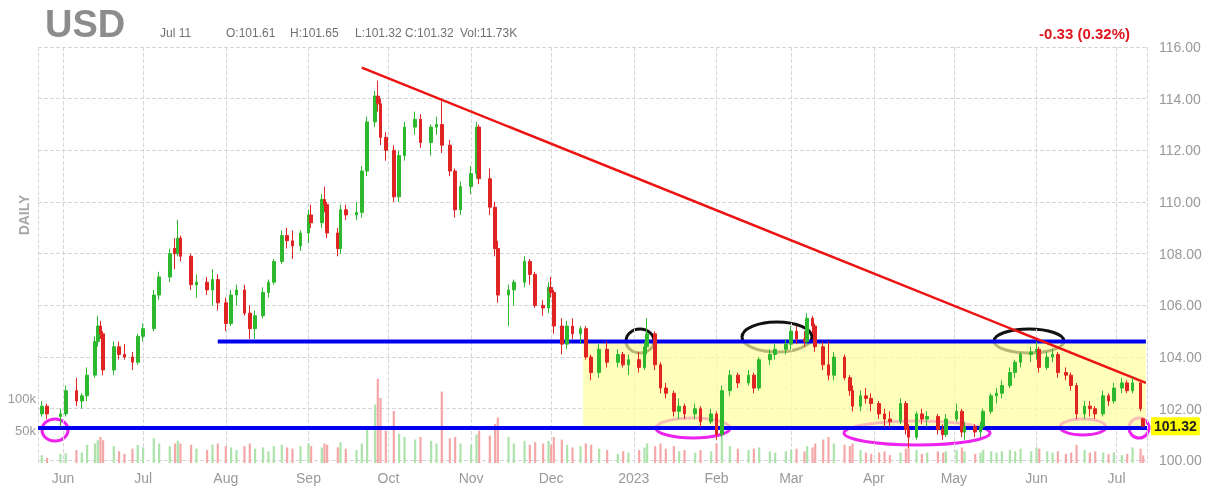 This screenshot has height=497, width=1214. Describe the element at coordinates (489, 33) in the screenshot. I see `text: Vol:11.73K` at that location.